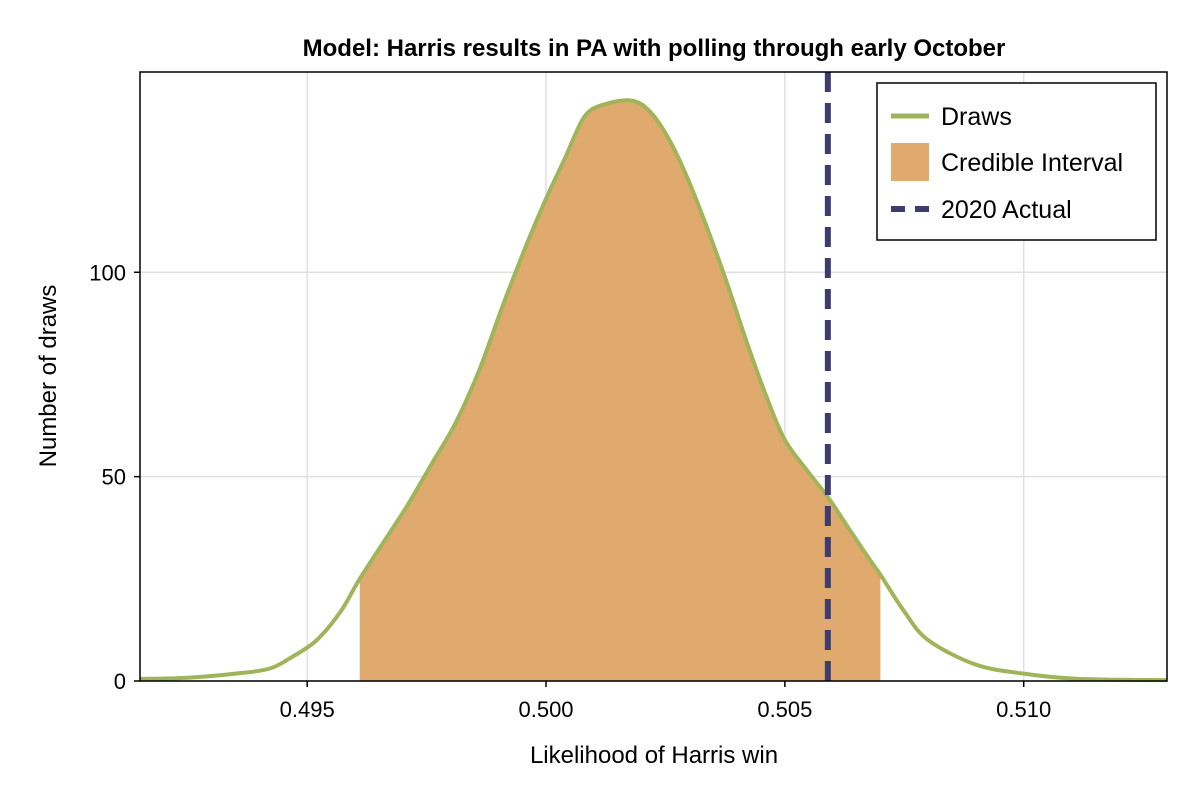 The width and height of the screenshot is (1200, 800). What do you see at coordinates (48, 376) in the screenshot?
I see `y-axis-title: Number of draws` at bounding box center [48, 376].